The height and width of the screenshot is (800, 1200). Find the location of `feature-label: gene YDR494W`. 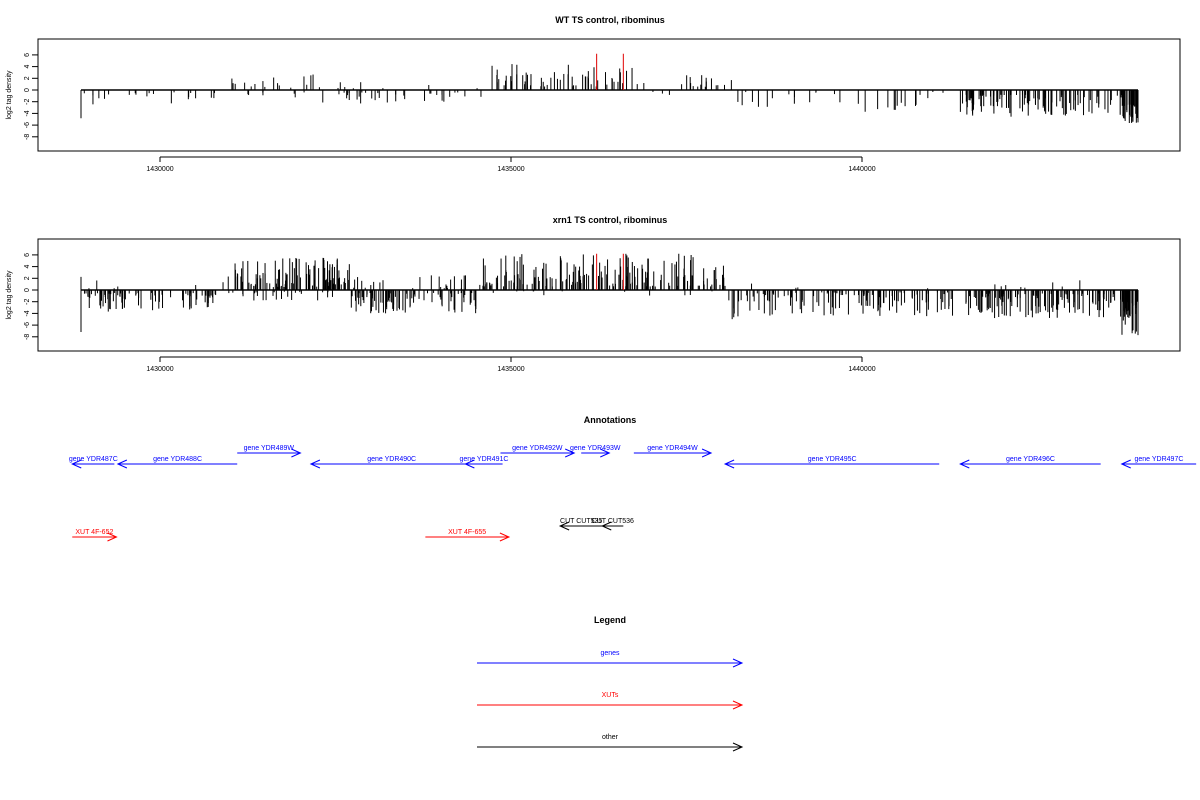

feature-label: gene YDR494W is located at coordinates (672, 448).